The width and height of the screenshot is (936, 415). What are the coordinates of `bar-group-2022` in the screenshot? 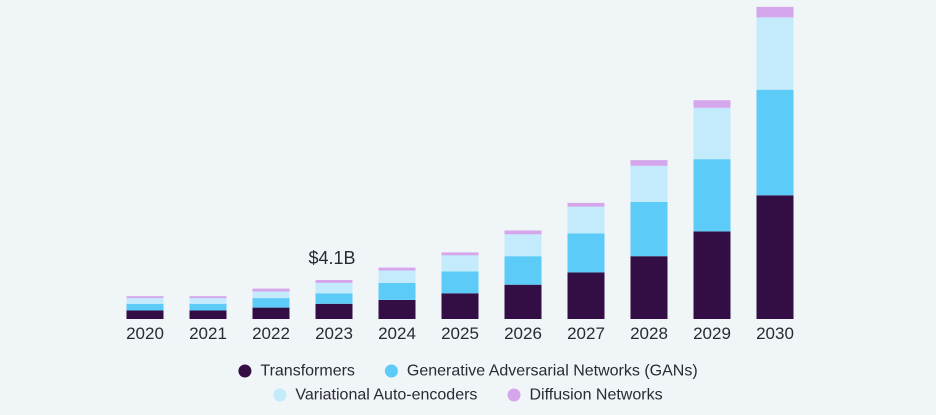 It's located at (271, 303).